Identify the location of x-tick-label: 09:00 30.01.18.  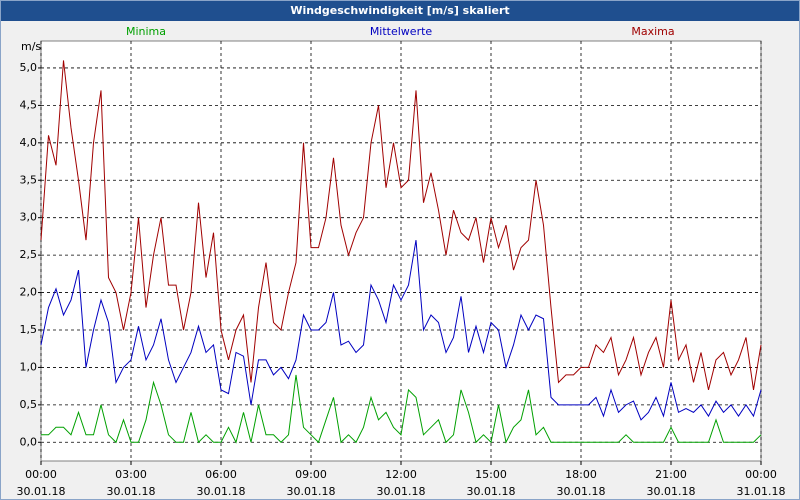
(311, 483).